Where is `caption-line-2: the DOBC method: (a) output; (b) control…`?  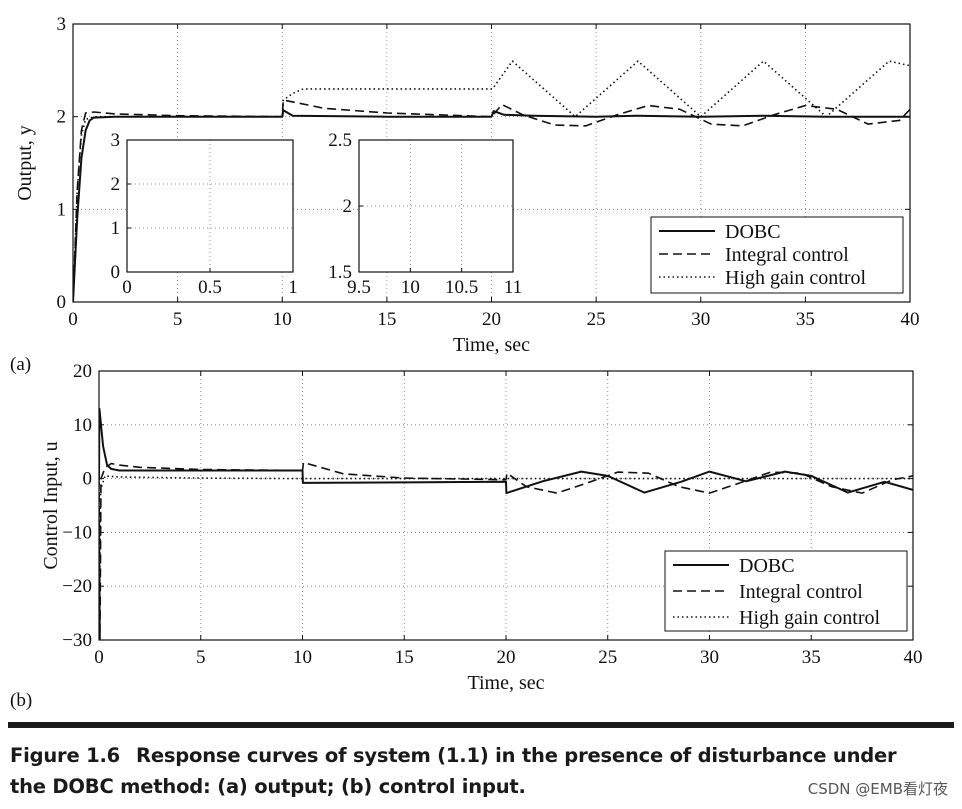 caption-line-2: the DOBC method: (a) output; (b) control… is located at coordinates (268, 786).